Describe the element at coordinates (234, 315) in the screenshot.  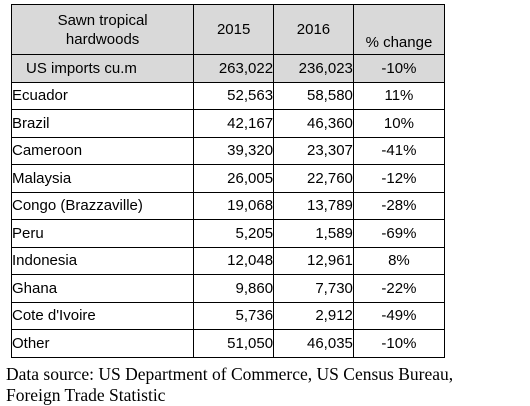
I see `value-2015-cell: 5,736` at that location.